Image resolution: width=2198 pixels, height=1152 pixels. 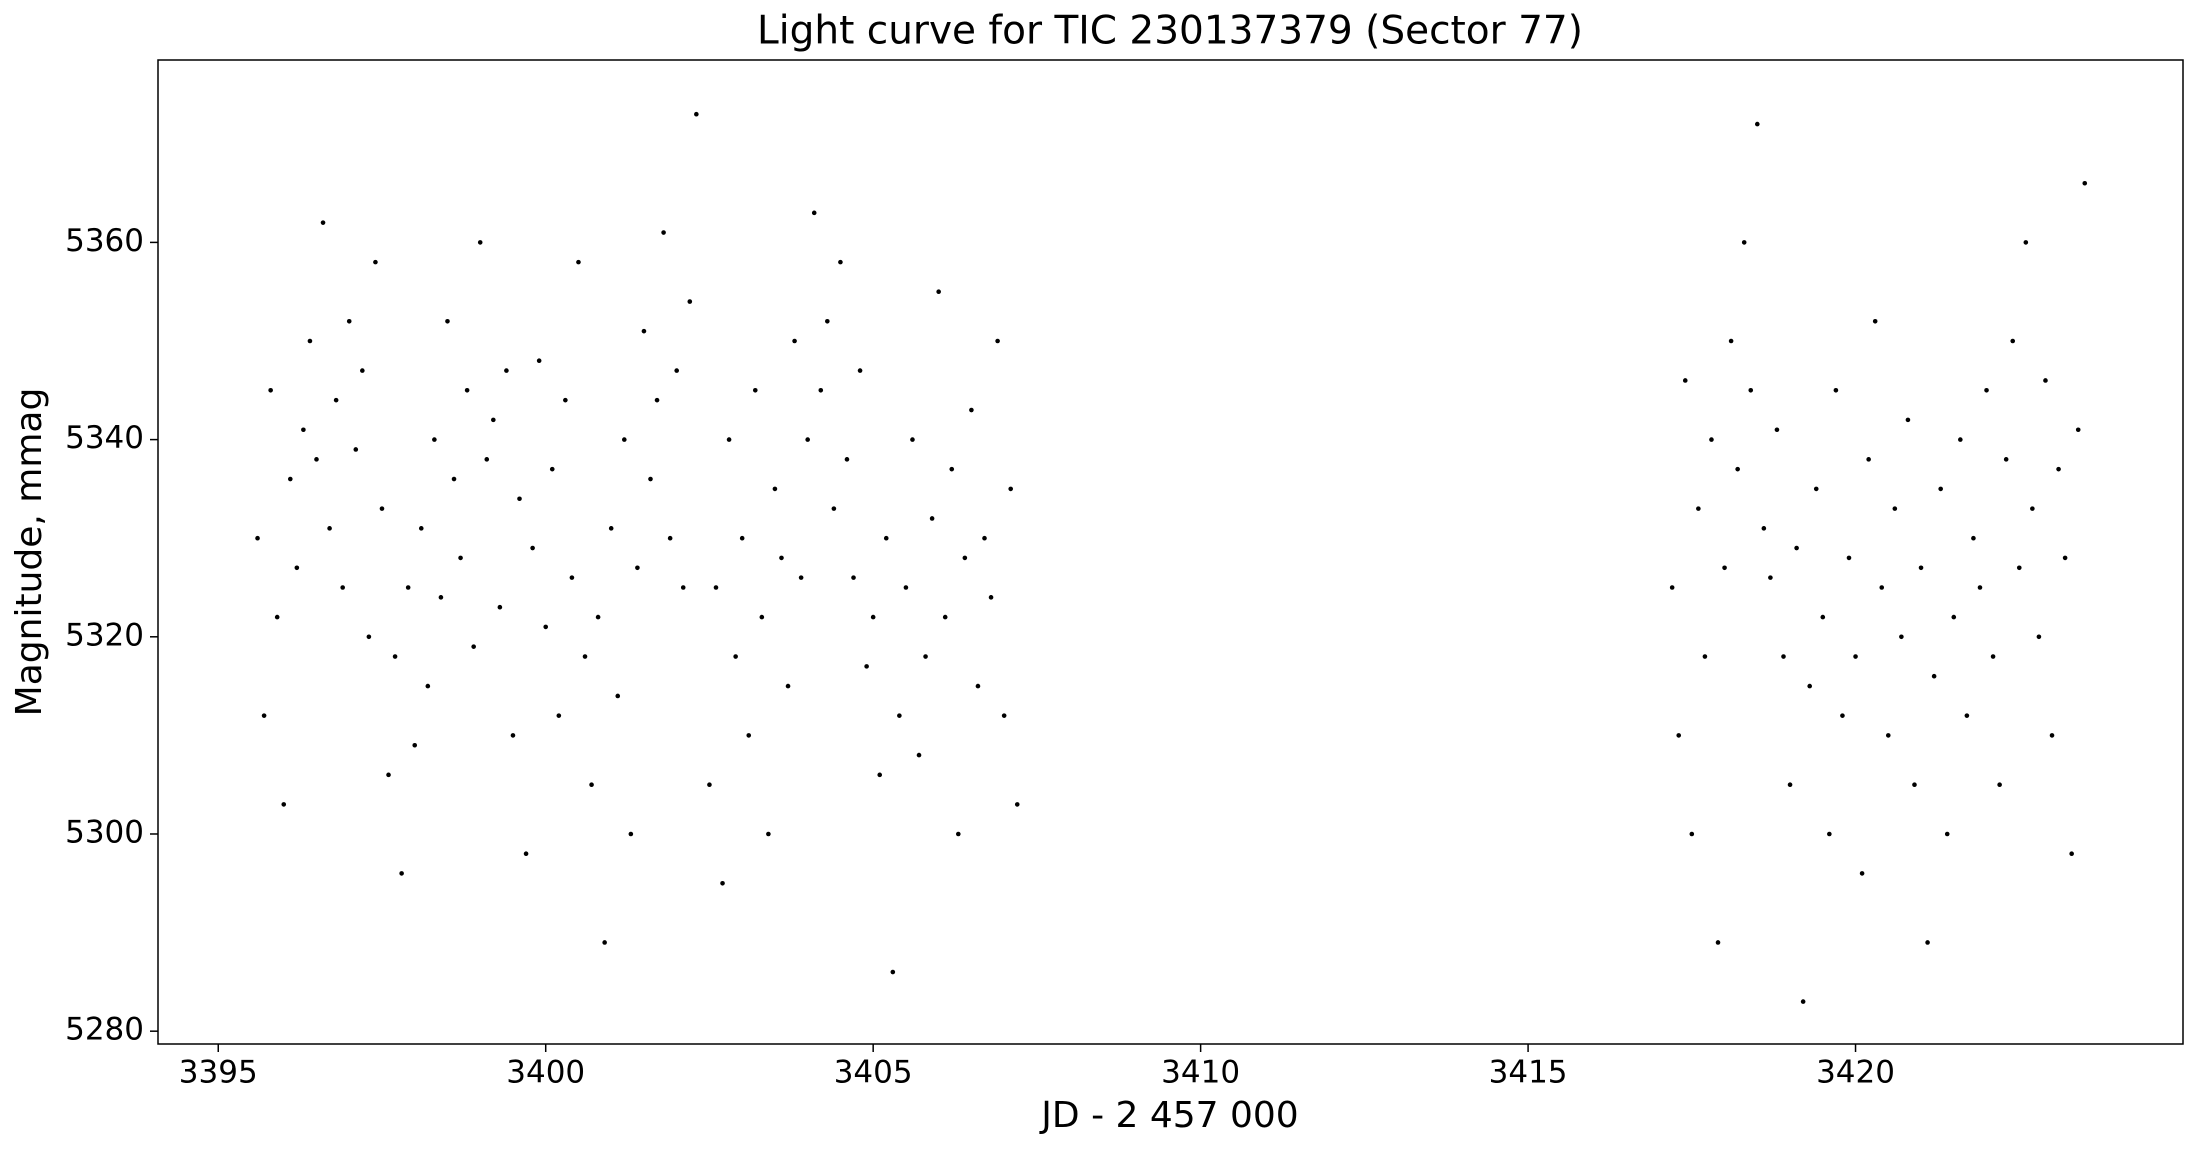 I want to click on x-tick-label: 3415, so click(x=1528, y=1073).